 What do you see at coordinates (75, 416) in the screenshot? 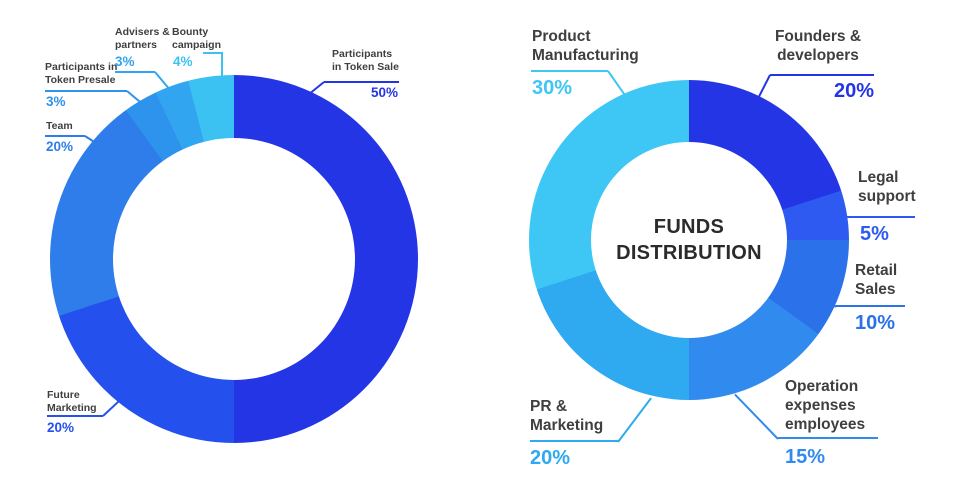
I see `leader-line-future-marketing` at bounding box center [75, 416].